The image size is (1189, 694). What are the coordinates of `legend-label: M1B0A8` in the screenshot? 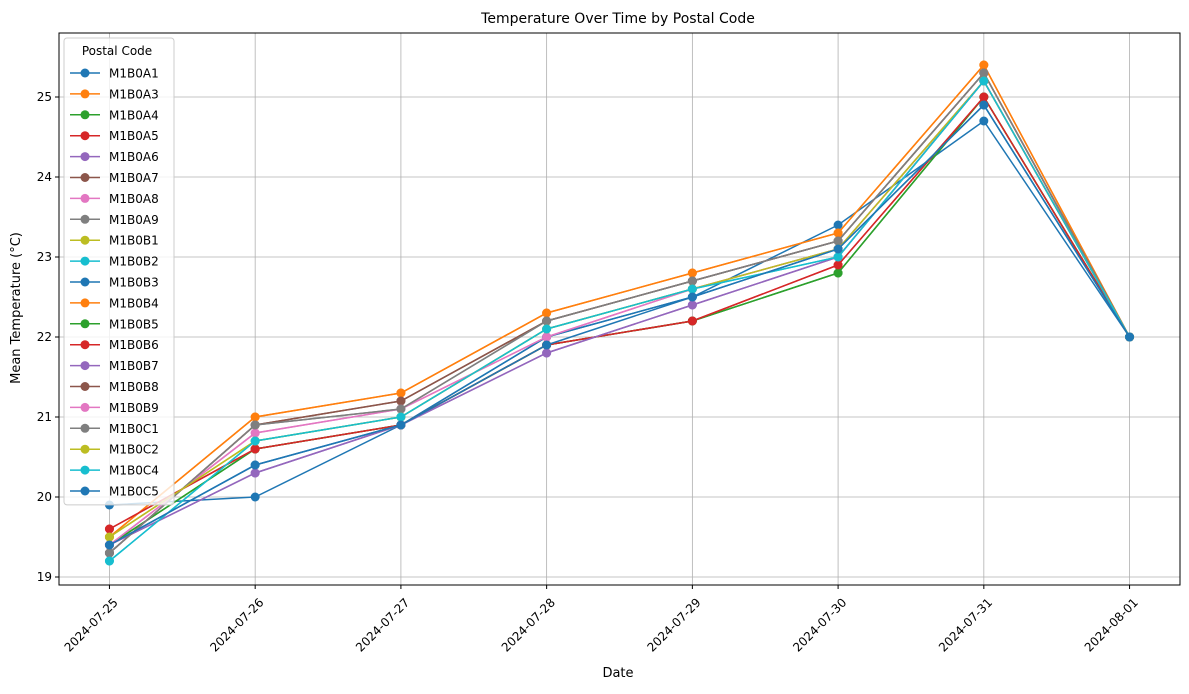 It's located at (134, 199).